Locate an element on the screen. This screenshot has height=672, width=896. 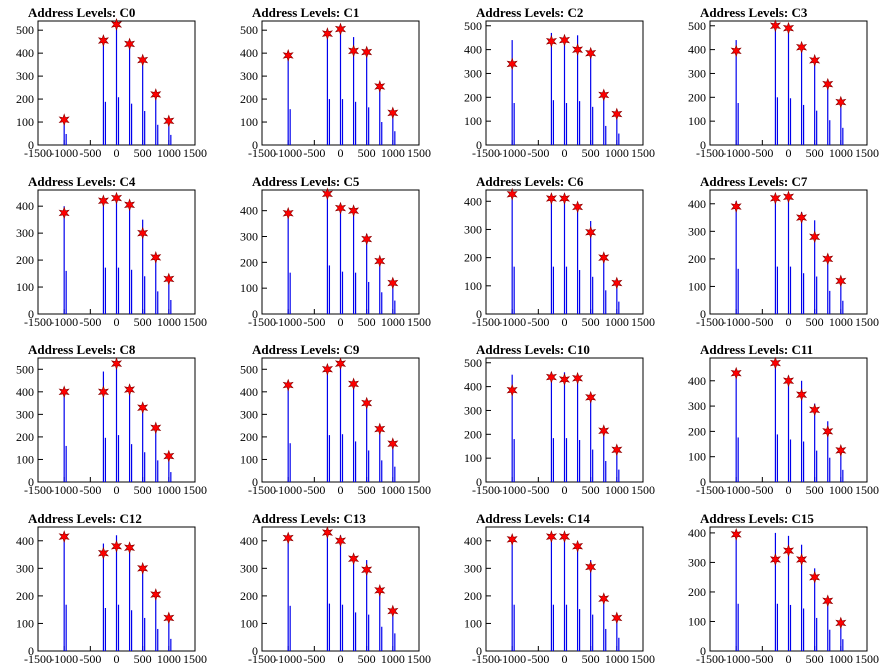
chart-title: Address Levels: C1 is located at coordinates (305, 12).